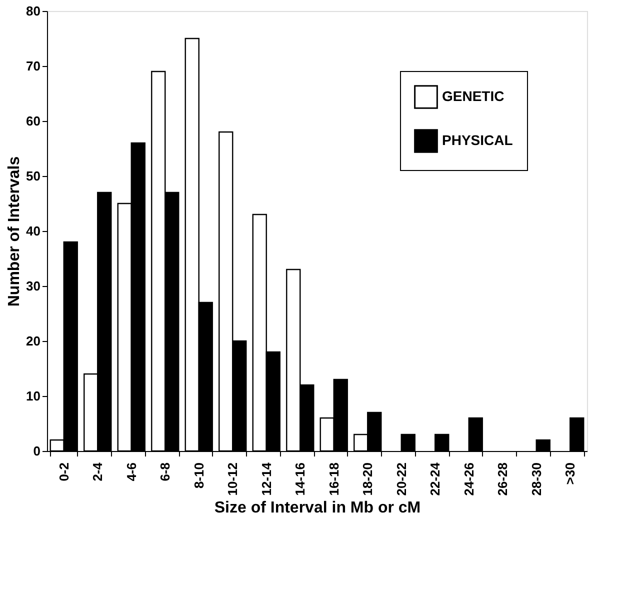 The width and height of the screenshot is (639, 597). What do you see at coordinates (300, 479) in the screenshot?
I see `x-tick-label: 14-16` at bounding box center [300, 479].